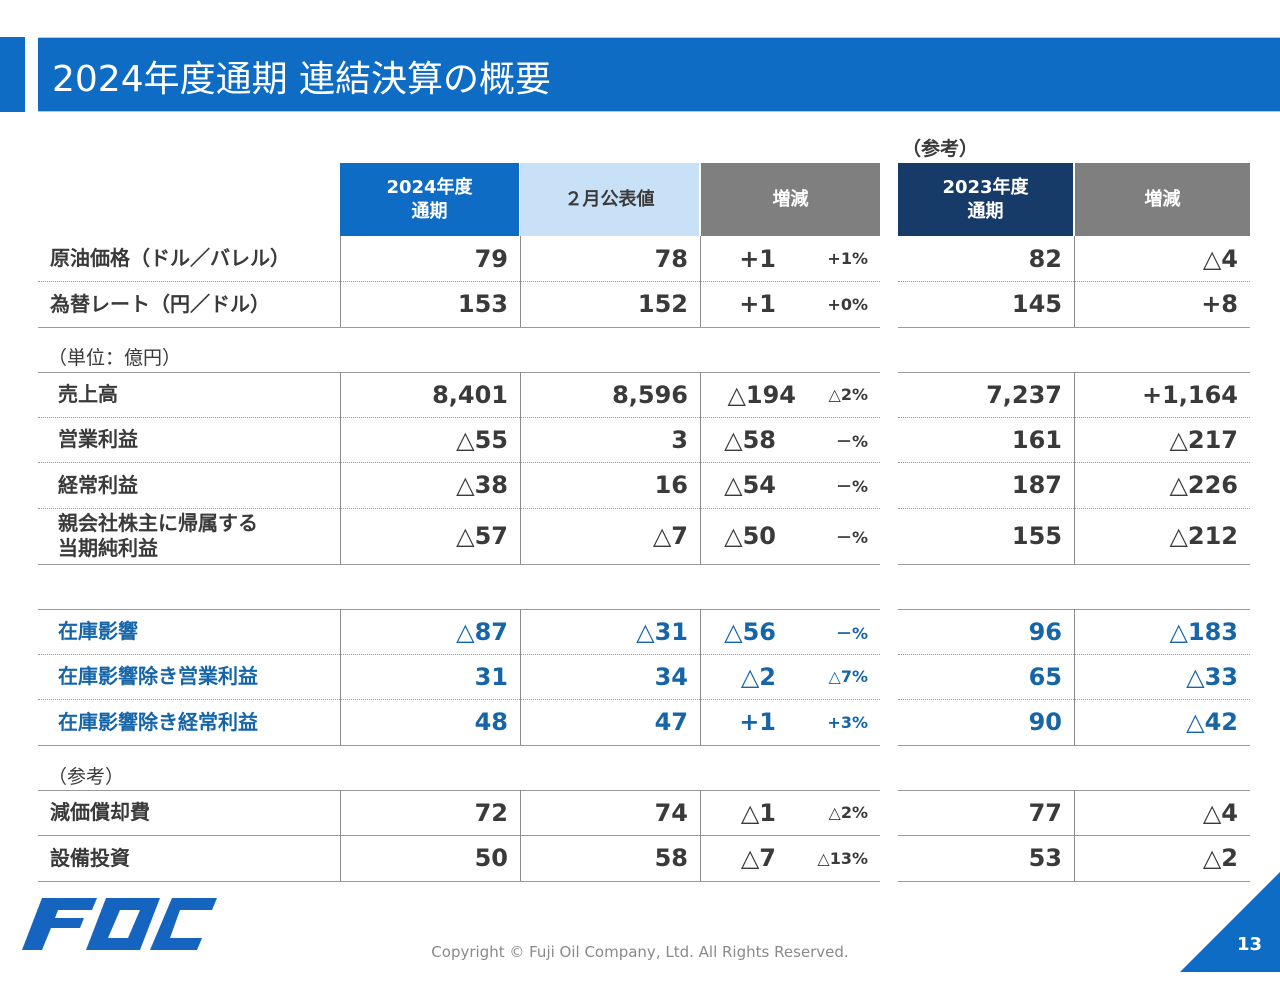 The image size is (1280, 983). What do you see at coordinates (842, 858) in the screenshot?
I see `value-pct: △13%` at bounding box center [842, 858].